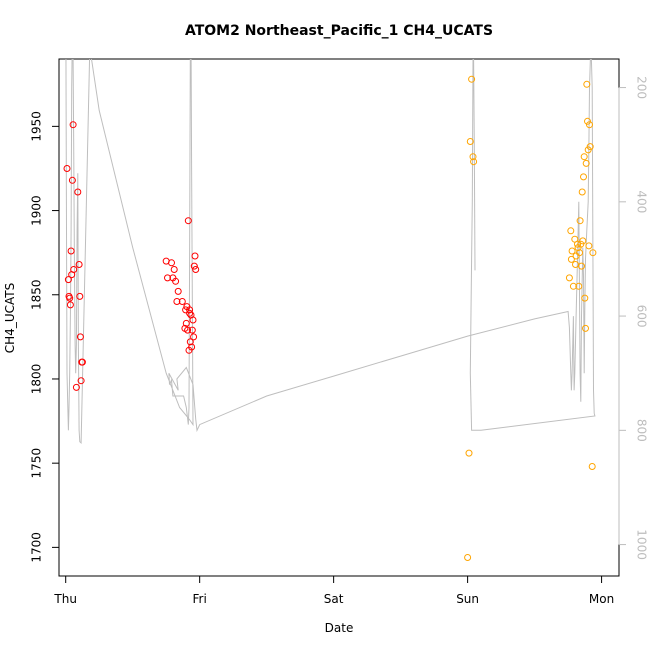 This screenshot has height=650, width=650. I want to click on x-axis-label: Date, so click(339, 628).